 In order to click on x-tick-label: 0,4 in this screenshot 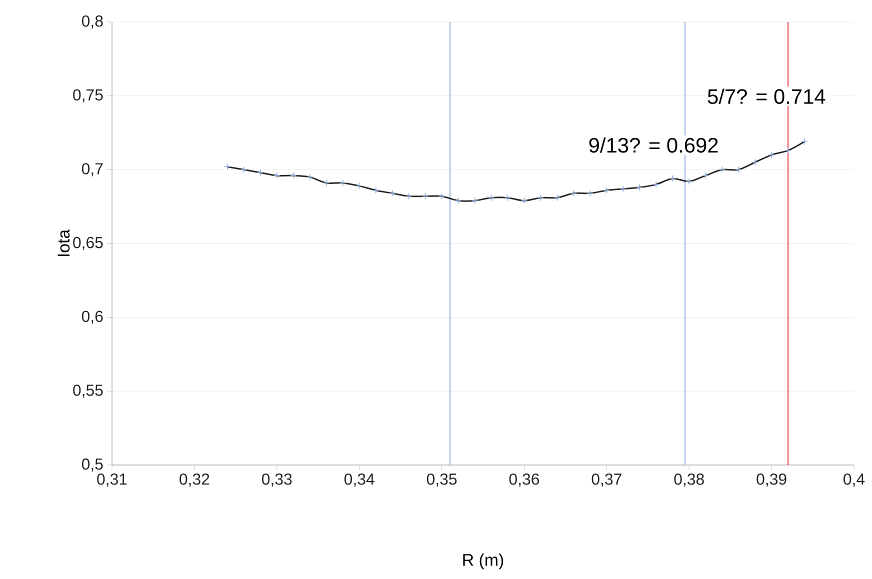, I will do `click(854, 480)`.